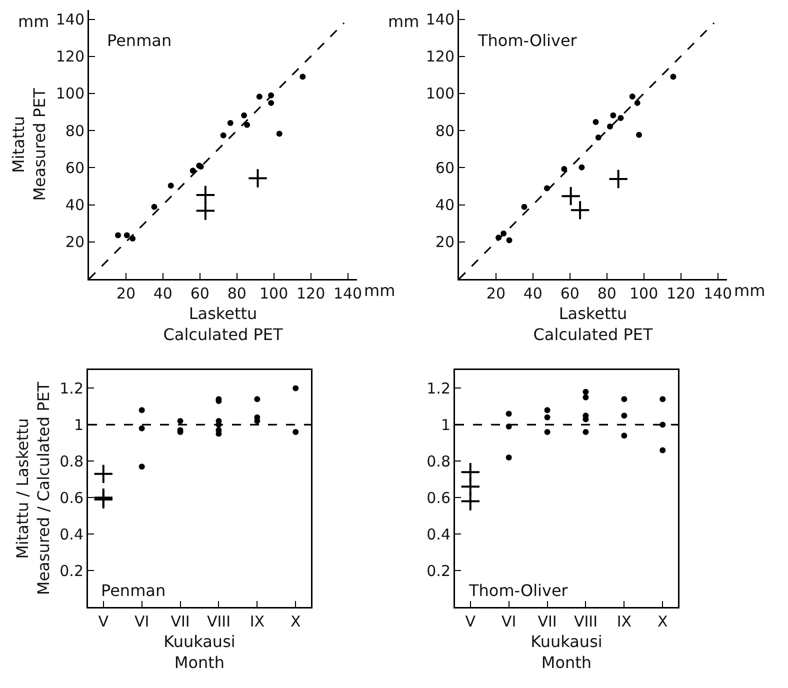 The height and width of the screenshot is (688, 788). I want to click on y-axis-title: Mitattu / Laskettu Measured / Calculated PET, so click(32, 489).